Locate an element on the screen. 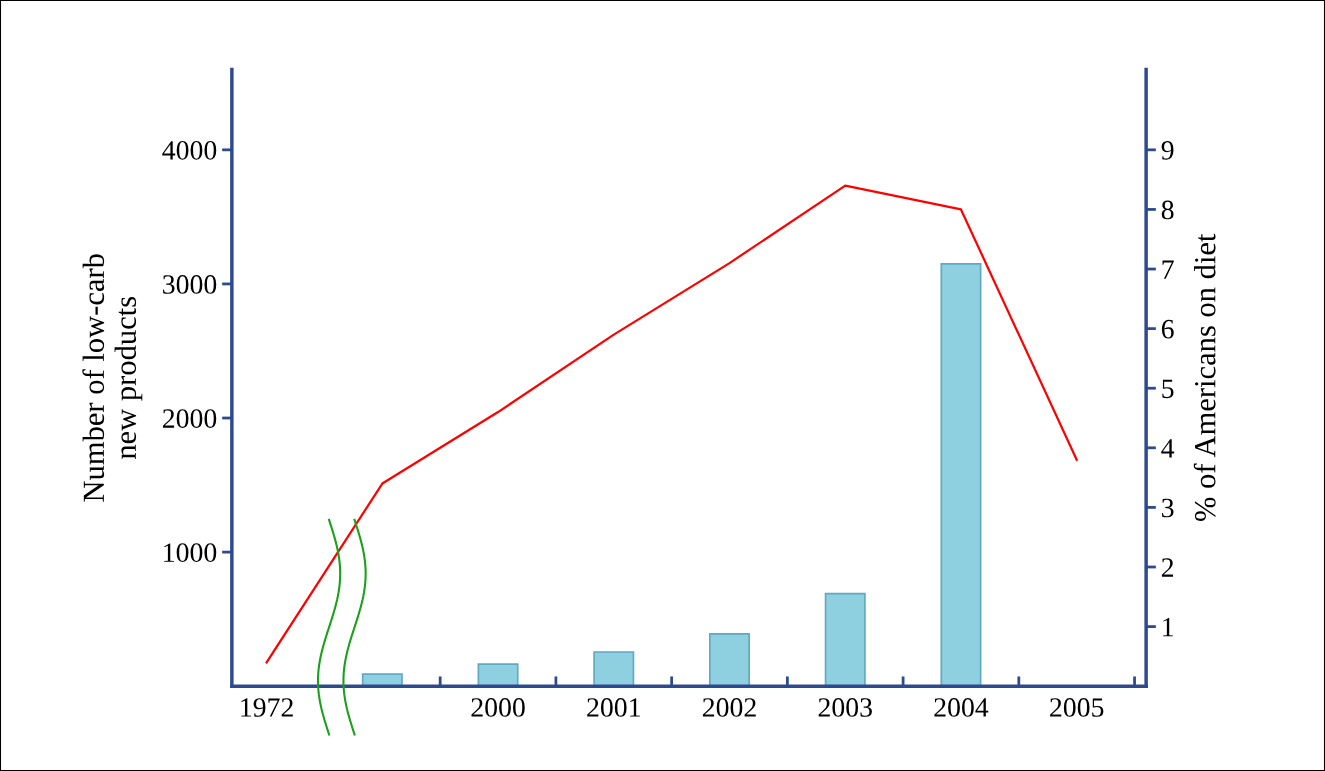 This screenshot has width=1325, height=771. y-tick-label: 2000 is located at coordinates (189, 418).